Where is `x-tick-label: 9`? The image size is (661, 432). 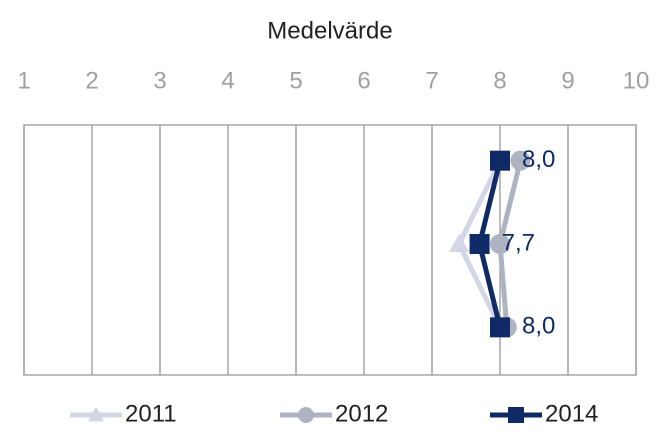
x-tick-label: 9 is located at coordinates (567, 80).